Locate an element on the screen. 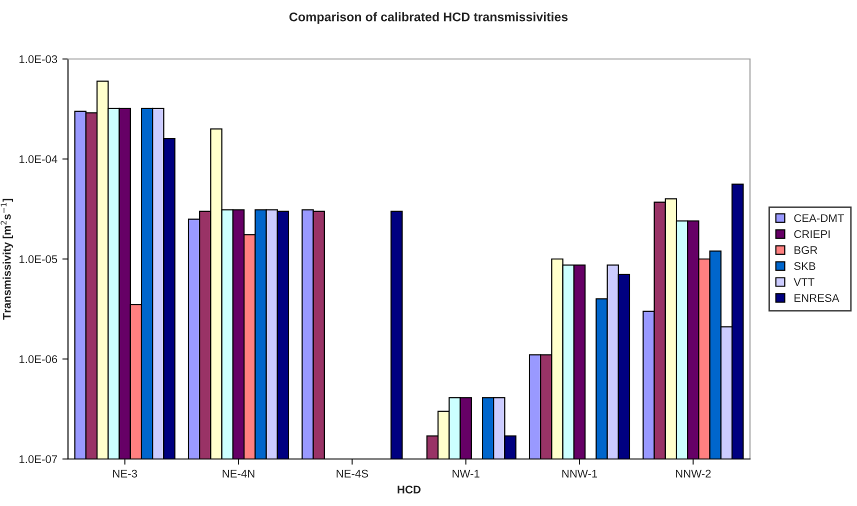 The height and width of the screenshot is (506, 857). x-tick-label: NNW-2 is located at coordinates (693, 474).